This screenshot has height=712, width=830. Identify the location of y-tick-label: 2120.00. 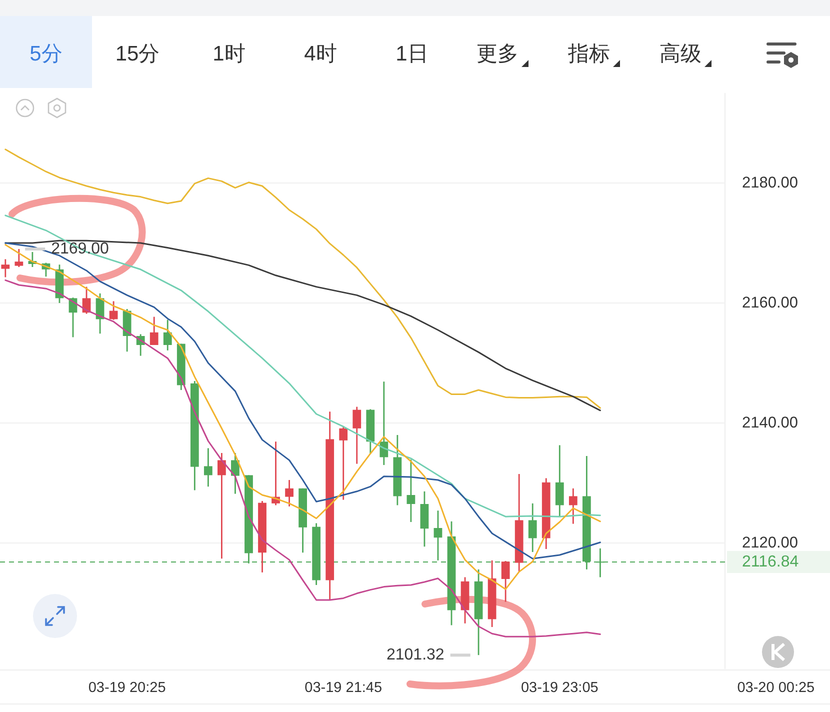
(770, 543).